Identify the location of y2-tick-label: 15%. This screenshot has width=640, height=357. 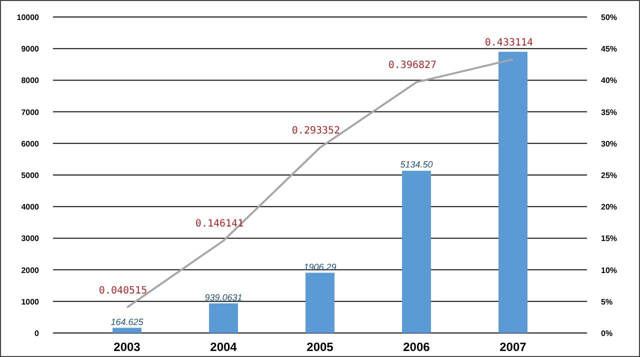
(609, 239).